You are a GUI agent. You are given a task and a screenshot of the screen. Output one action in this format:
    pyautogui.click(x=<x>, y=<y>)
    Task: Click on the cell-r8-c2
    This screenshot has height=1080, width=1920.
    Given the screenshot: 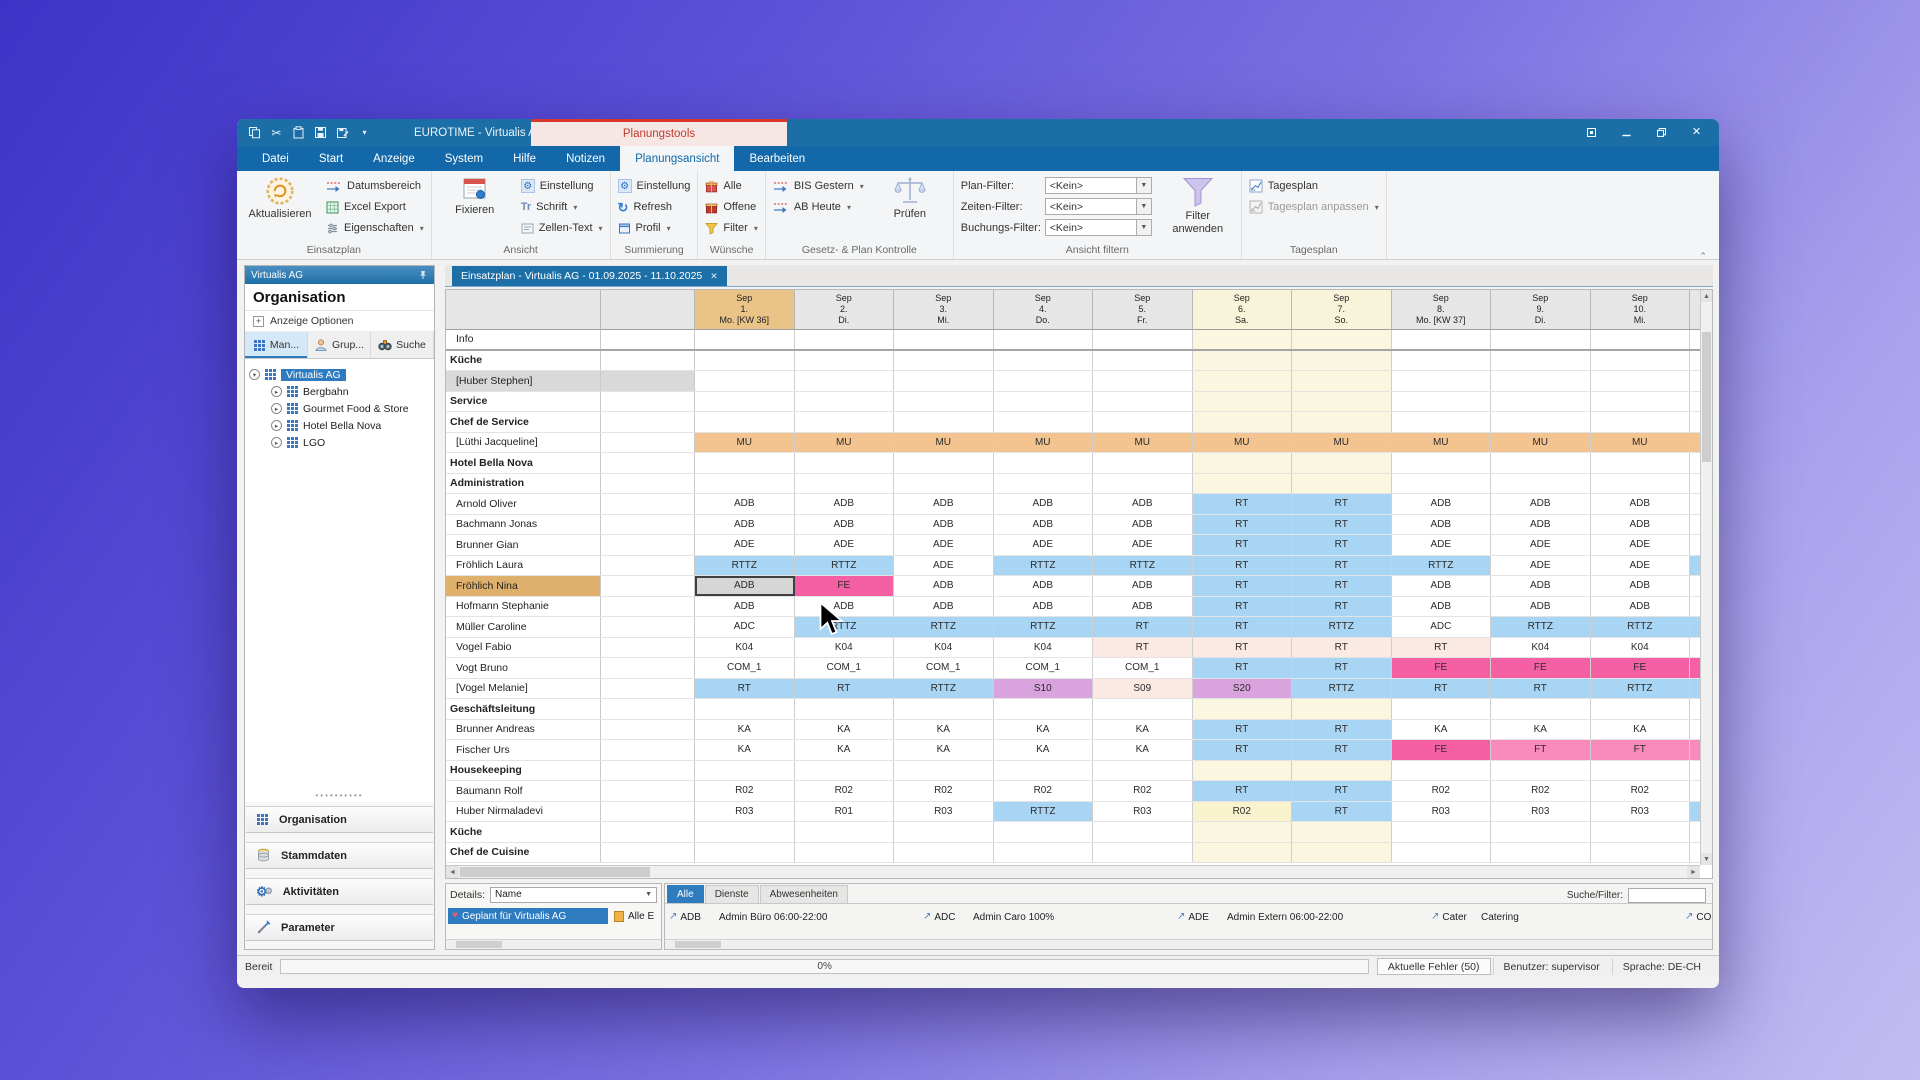 What is the action you would take?
    pyautogui.click(x=844, y=483)
    